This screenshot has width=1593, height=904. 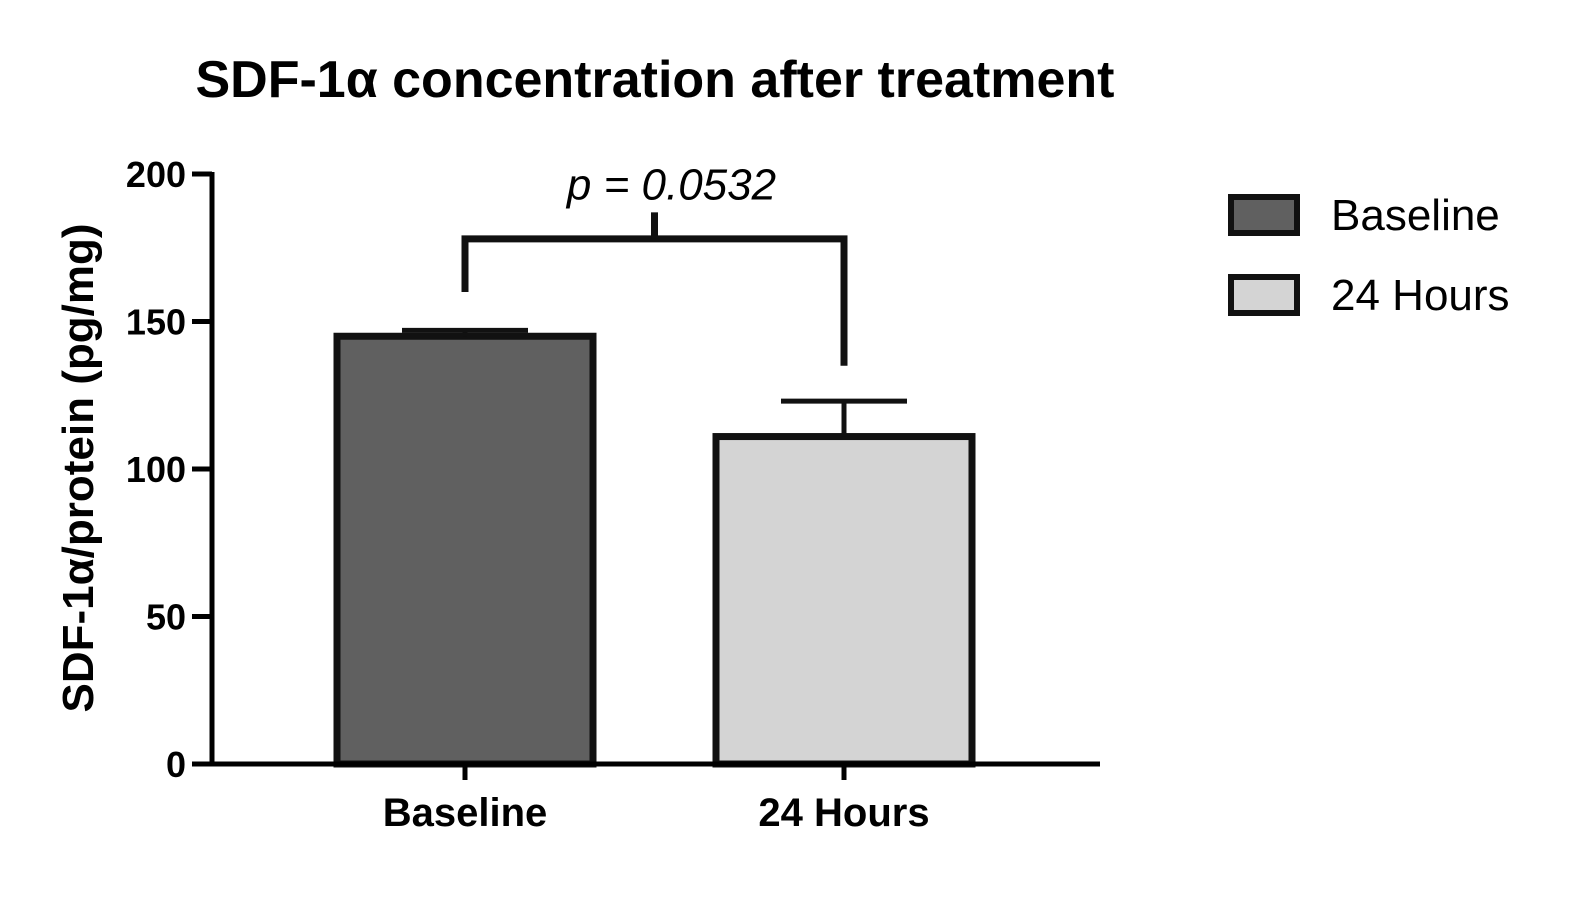 I want to click on bar-baseline, so click(x=465, y=550).